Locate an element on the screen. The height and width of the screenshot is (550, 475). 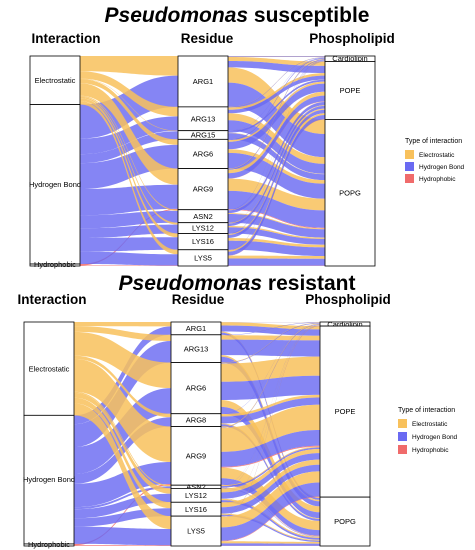
flow-arg1-to-pope is located at coordinates (276, 67).